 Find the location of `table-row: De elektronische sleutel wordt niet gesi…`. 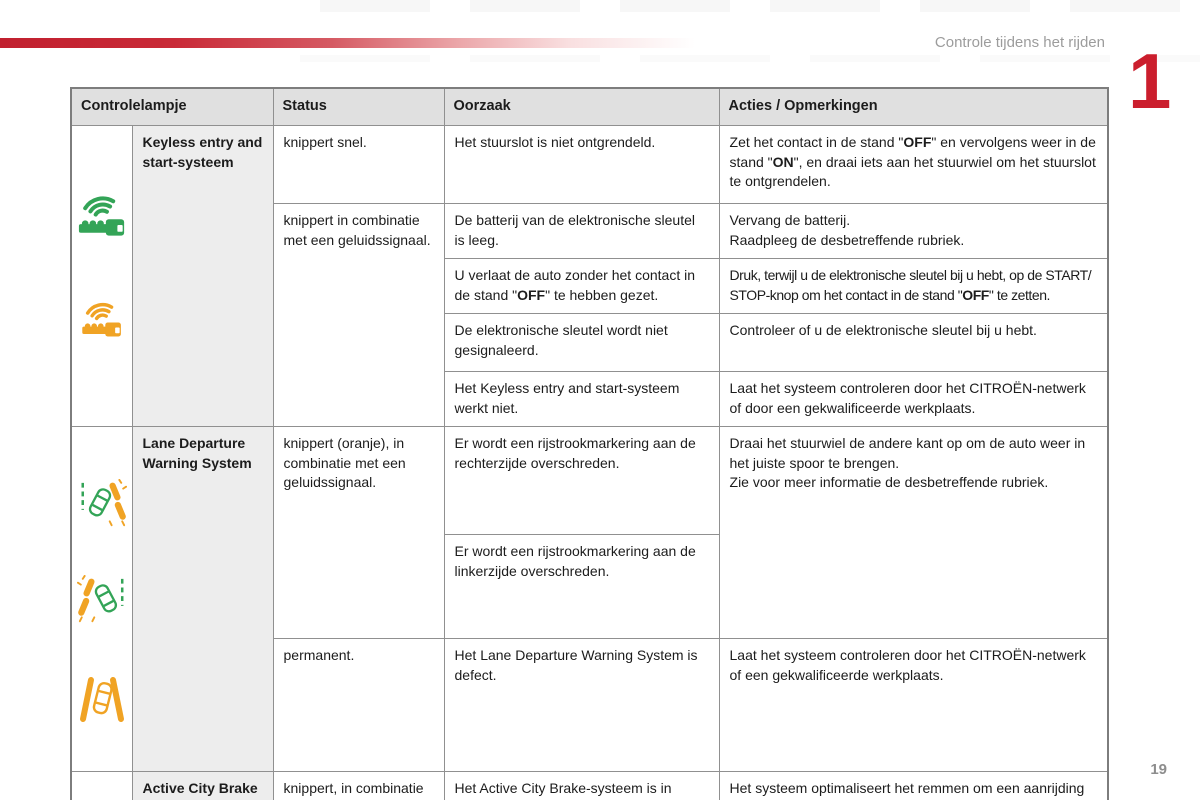

table-row: De elektronische sleutel wordt niet gesi… is located at coordinates (590, 342).